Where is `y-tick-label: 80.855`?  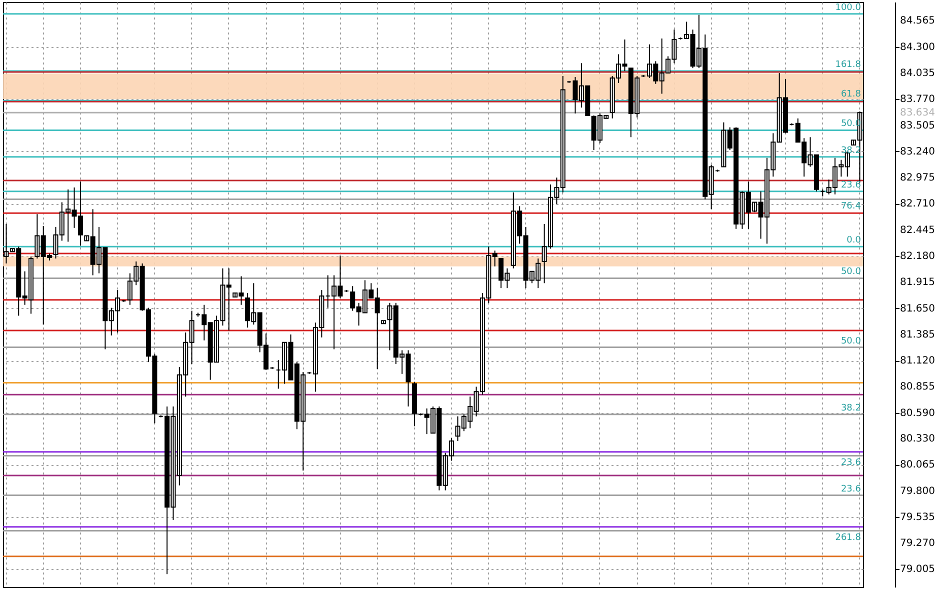 y-tick-label: 80.855 is located at coordinates (917, 387).